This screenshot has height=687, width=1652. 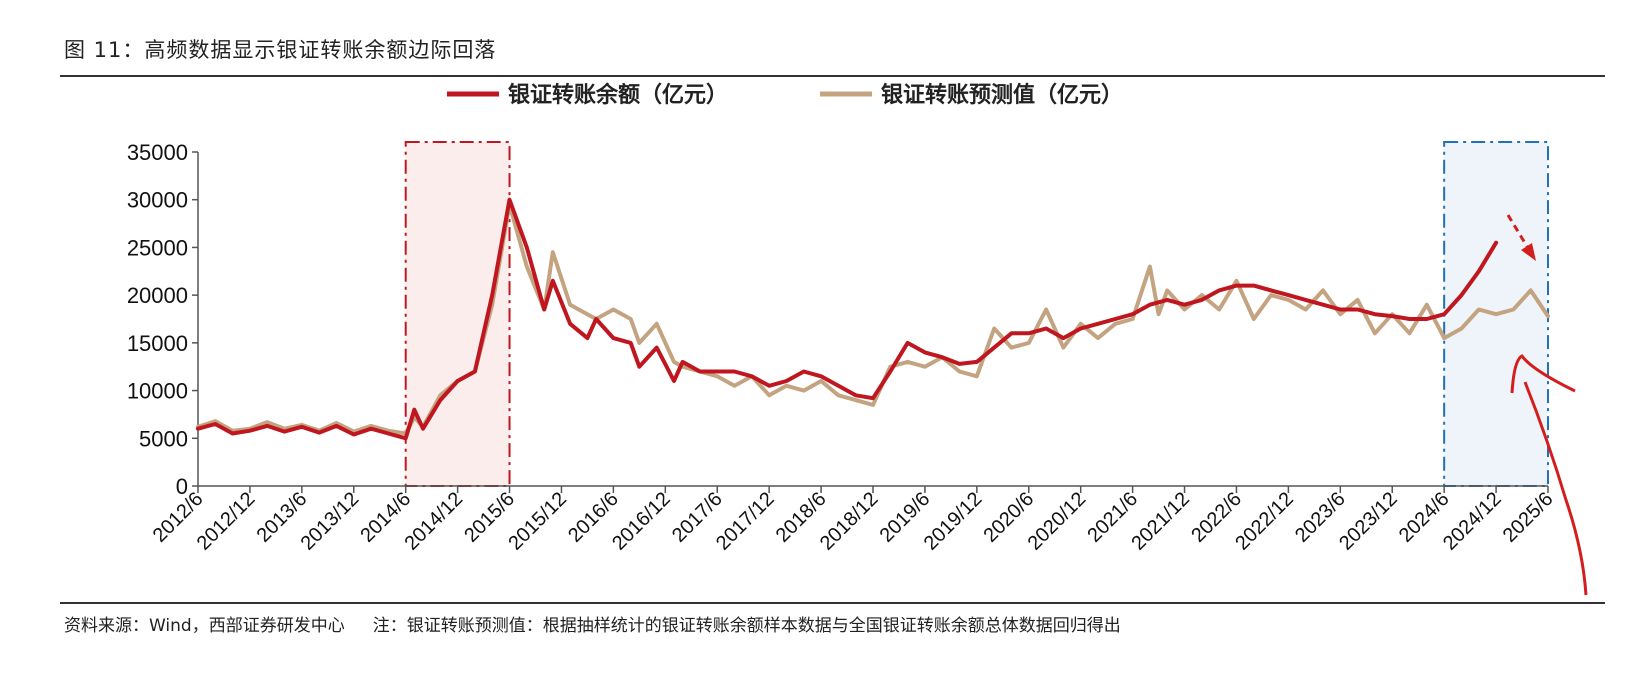 I want to click on y-tick-label: 15000, so click(x=157, y=343).